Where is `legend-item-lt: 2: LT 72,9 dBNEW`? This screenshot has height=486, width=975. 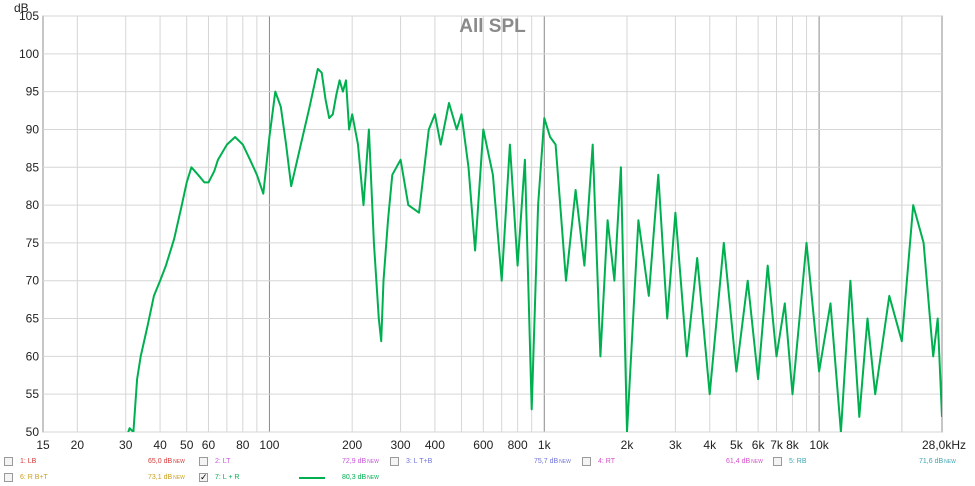 legend-item-lt: 2: LT 72,9 dBNEW is located at coordinates (296, 462).